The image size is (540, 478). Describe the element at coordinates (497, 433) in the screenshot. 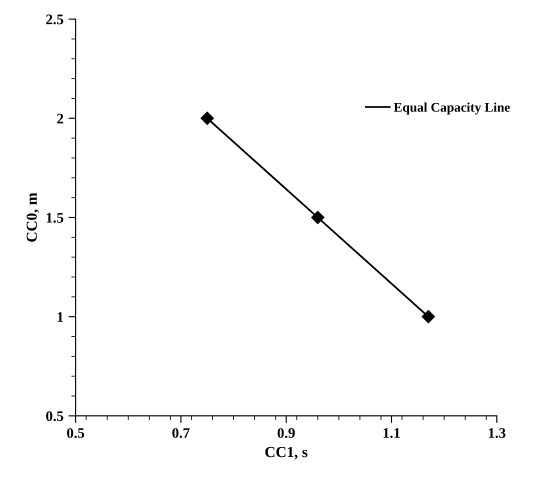

I see `x-tick-label: 1.3` at that location.